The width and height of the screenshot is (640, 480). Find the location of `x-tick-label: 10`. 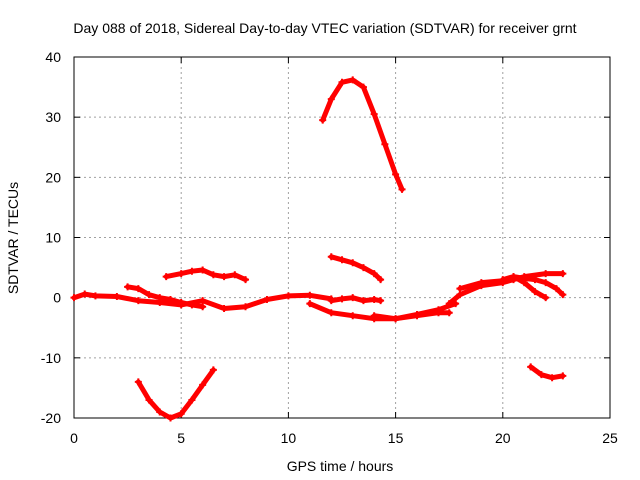

x-tick-label: 10 is located at coordinates (289, 438).